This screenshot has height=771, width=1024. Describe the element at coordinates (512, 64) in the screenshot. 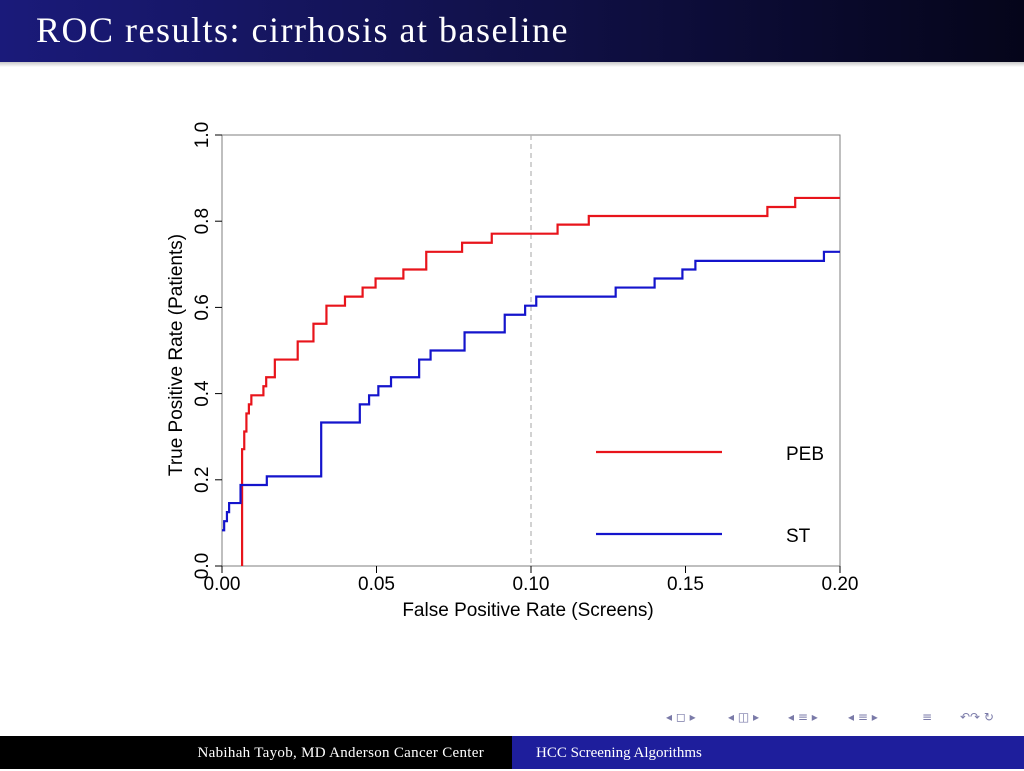

I see `header-divider` at that location.